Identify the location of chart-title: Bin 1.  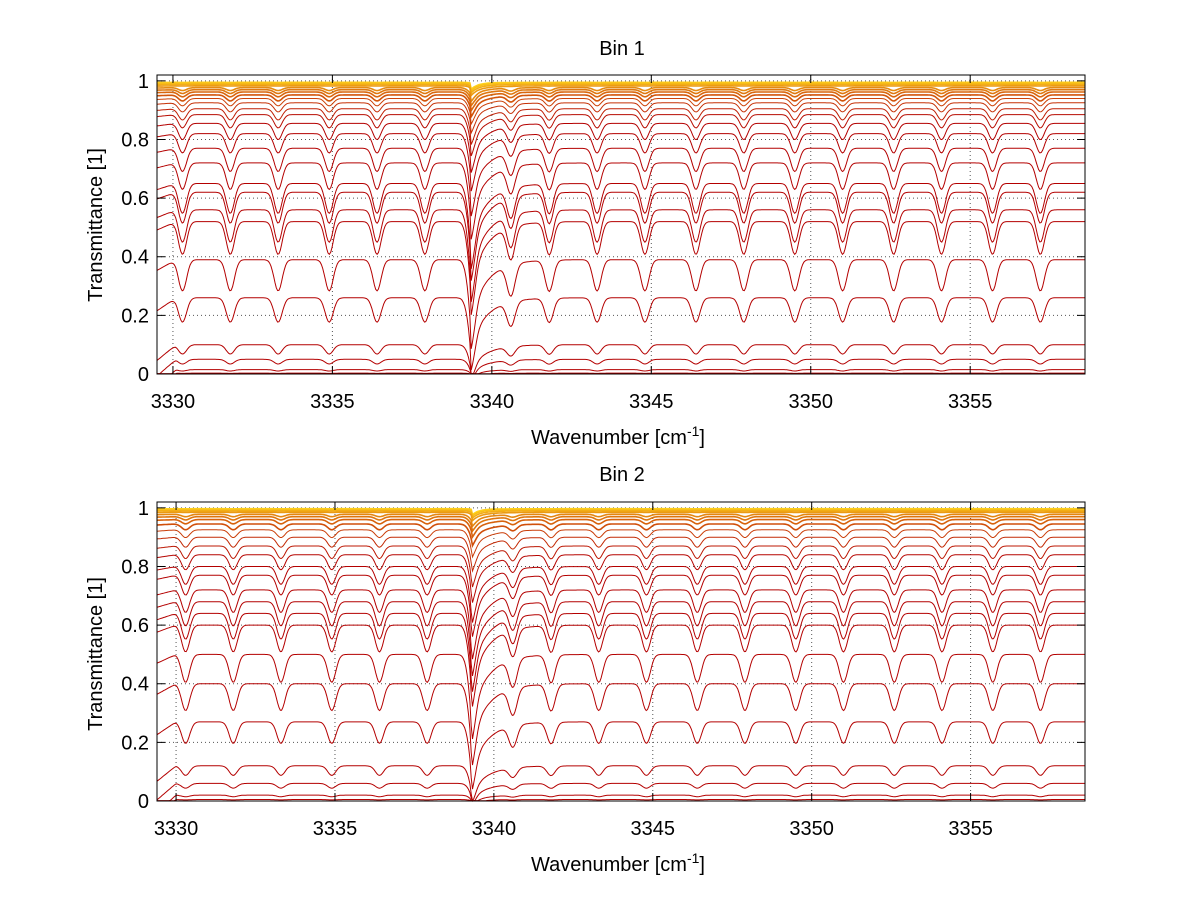
(622, 49).